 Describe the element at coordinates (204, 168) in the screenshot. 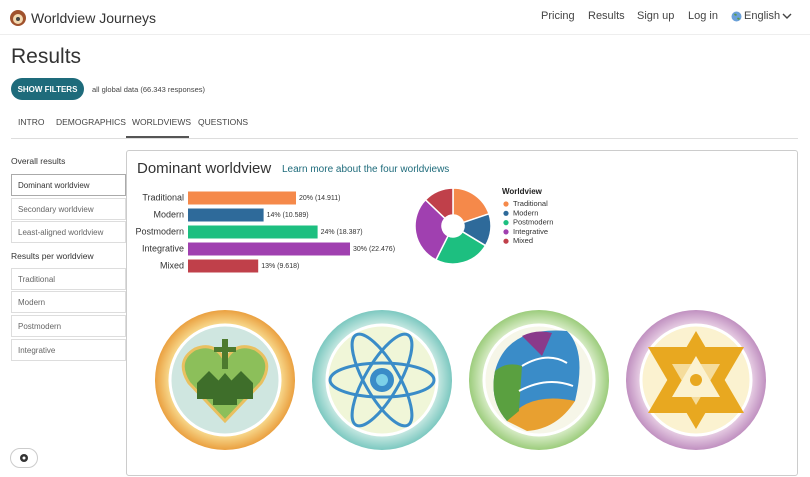

I see `panel-title: Dominant worldview` at that location.